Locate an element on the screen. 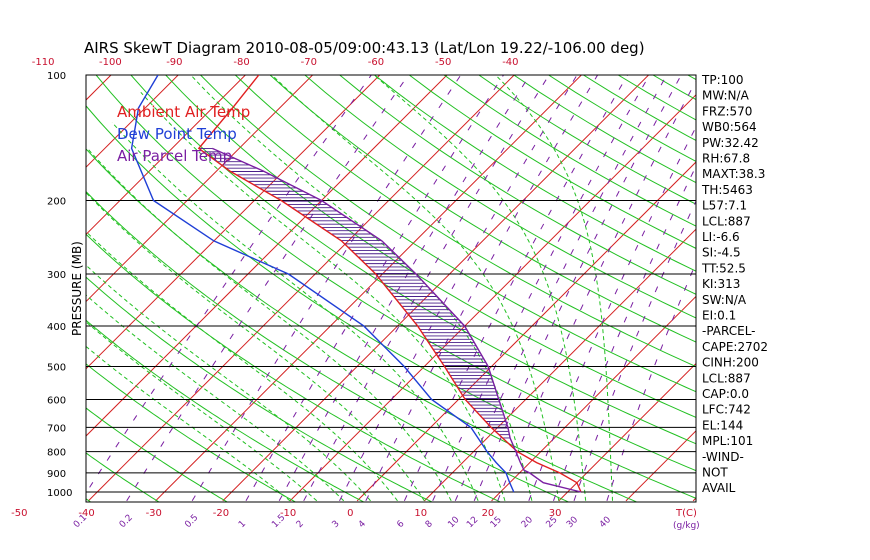  index-label: NOT is located at coordinates (715, 473).